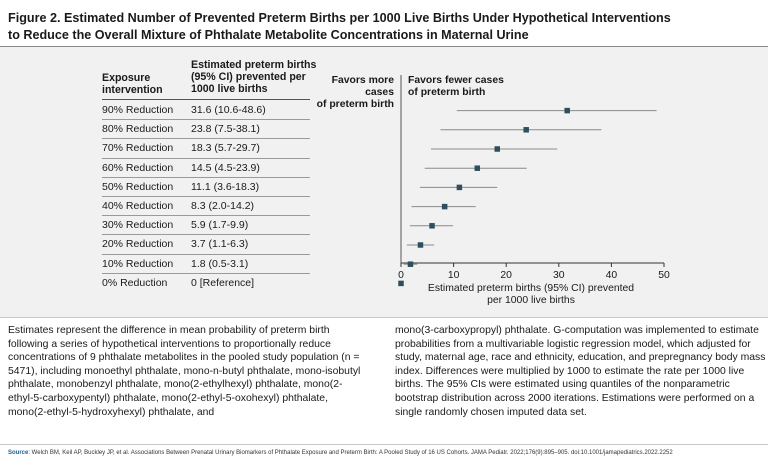 This screenshot has height=464, width=768. What do you see at coordinates (254, 65) in the screenshot?
I see `estimate-header-line-1: Estimated preterm births` at bounding box center [254, 65].